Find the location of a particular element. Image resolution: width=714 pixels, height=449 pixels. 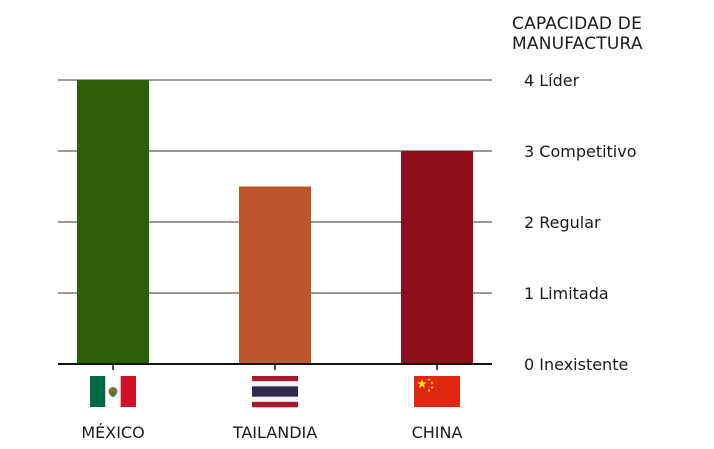

chart-title: CAPACIDAD DE MANUFACTURA is located at coordinates (607, 34).